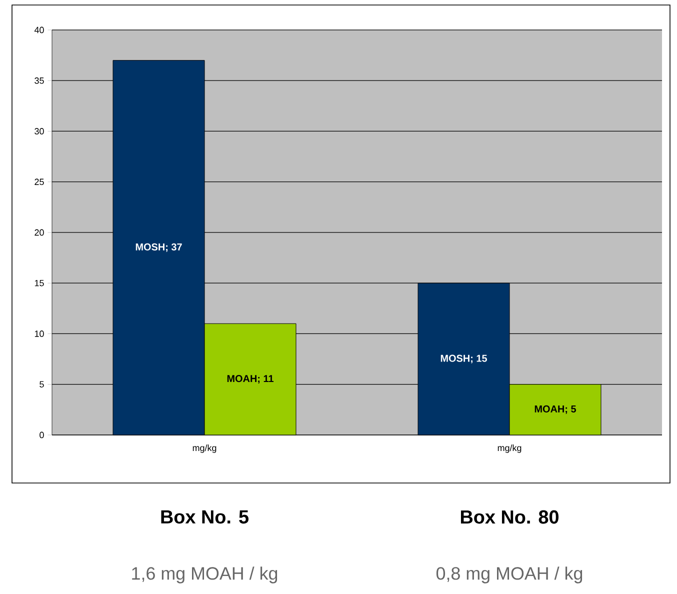 Image resolution: width=677 pixels, height=594 pixels. I want to click on y-tick-label: 10, so click(39, 333).